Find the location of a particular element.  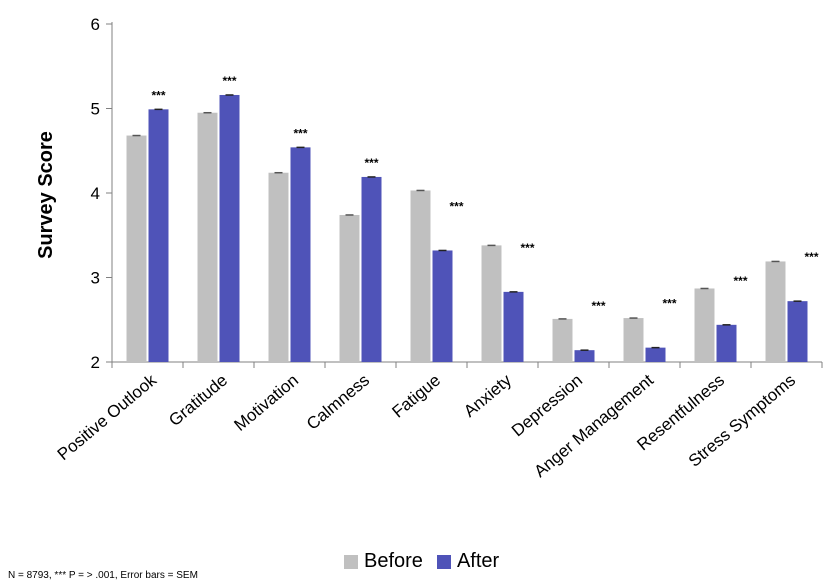

category-label: Motivation is located at coordinates (267, 403).